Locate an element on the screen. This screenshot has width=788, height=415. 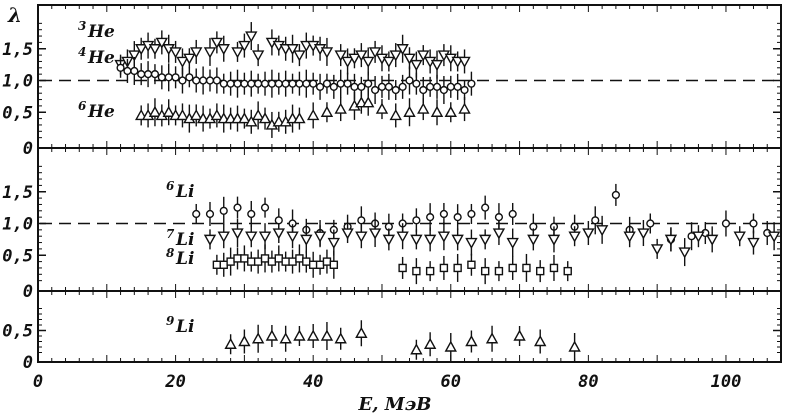
series-9Li: 9 Li is located at coordinates (373, 337).